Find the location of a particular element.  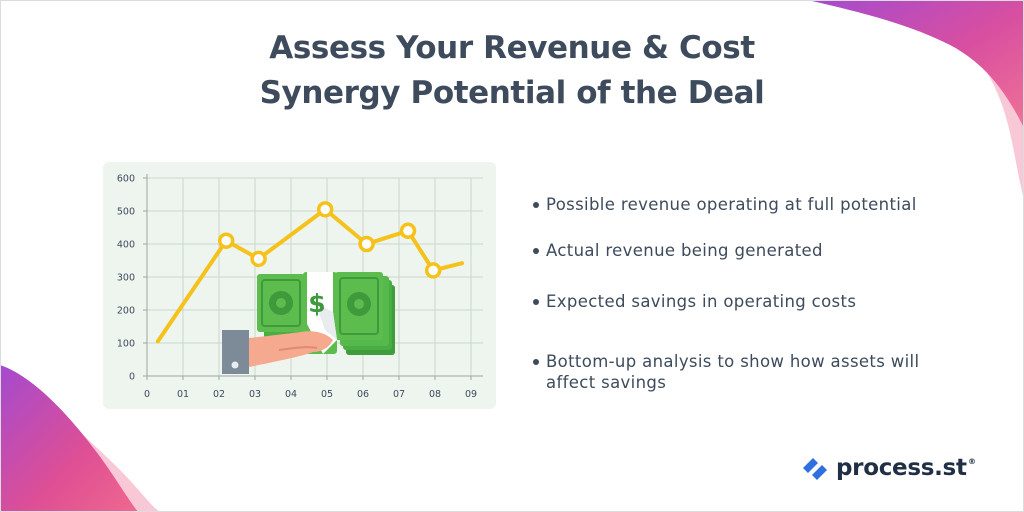

process-st-logo: process.st ® is located at coordinates (888, 468).